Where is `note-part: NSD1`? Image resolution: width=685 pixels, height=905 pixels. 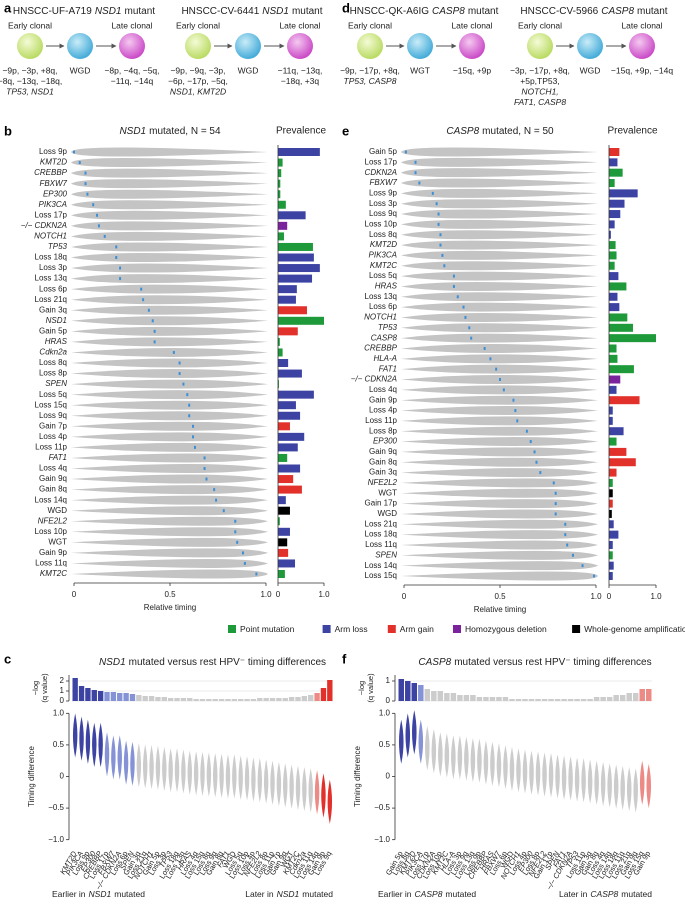
note-part: NSD1 is located at coordinates (288, 894).